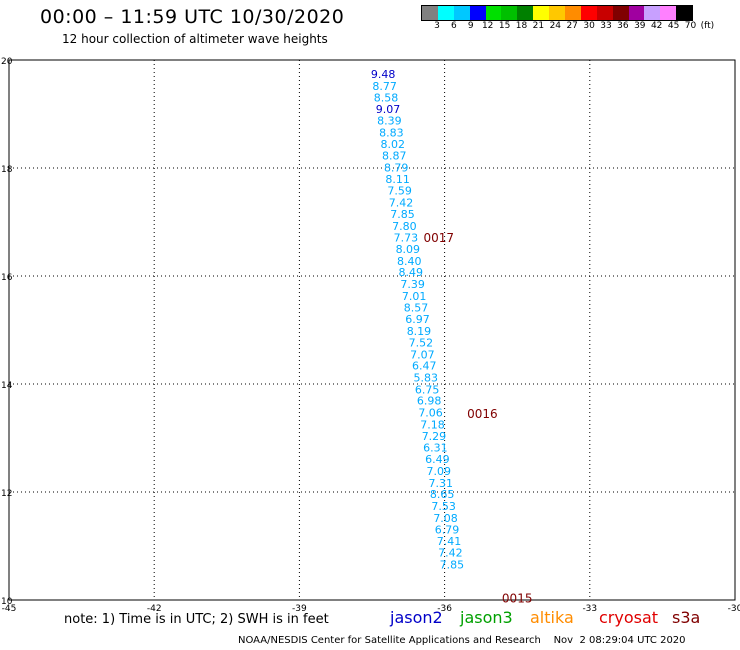  What do you see at coordinates (410, 272) in the screenshot?
I see `wave-height-value: 8.49` at bounding box center [410, 272].